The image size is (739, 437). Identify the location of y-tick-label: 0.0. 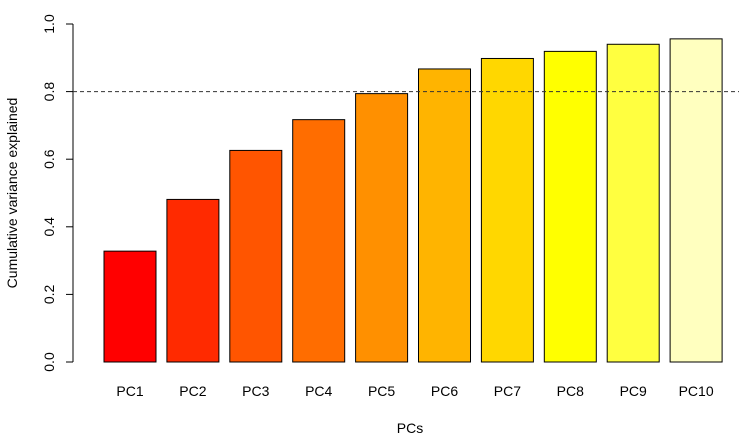
(49, 362).